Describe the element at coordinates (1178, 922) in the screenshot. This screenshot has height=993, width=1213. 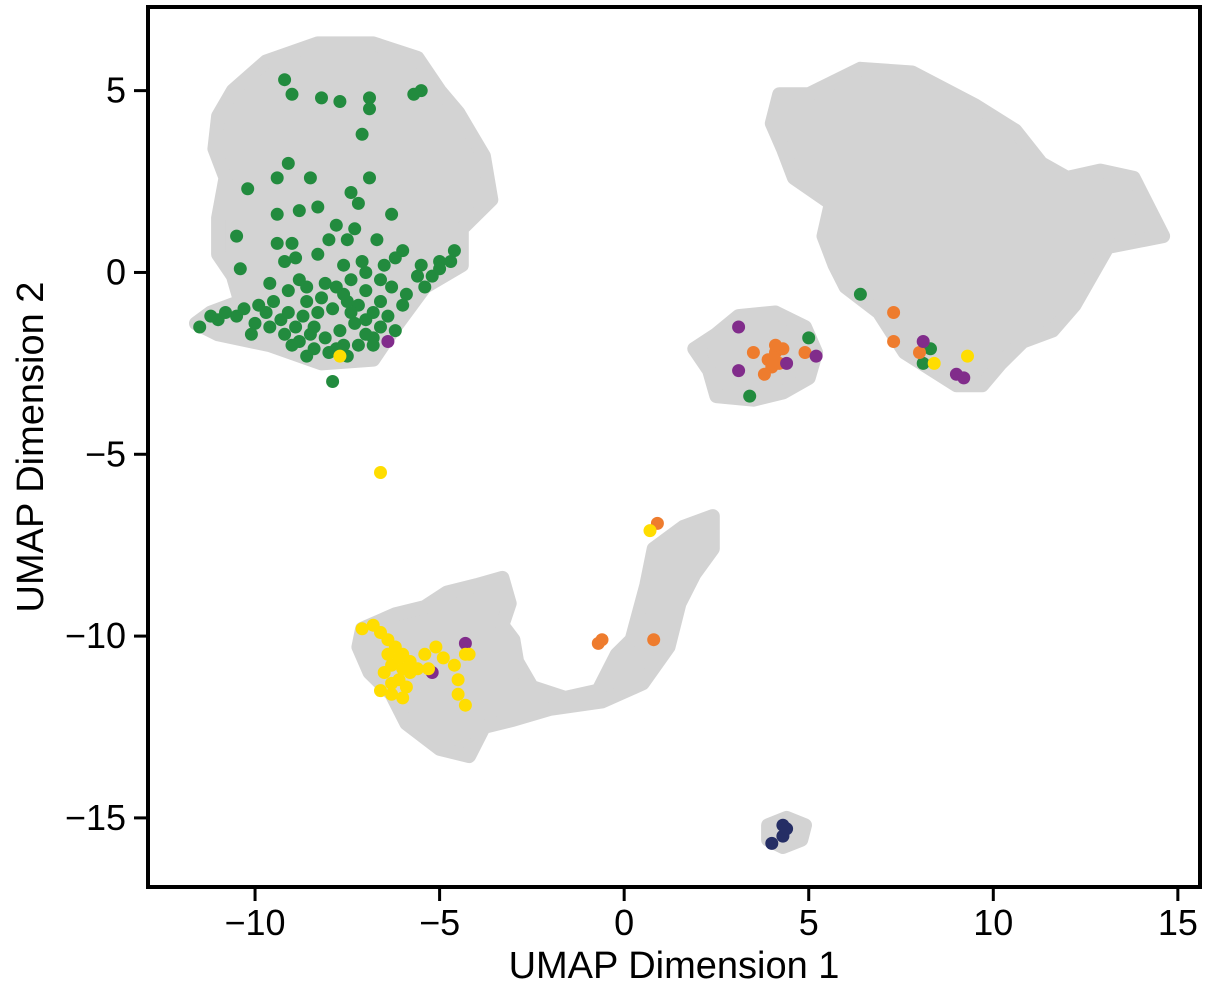
I see `x-tick-label: 15` at that location.